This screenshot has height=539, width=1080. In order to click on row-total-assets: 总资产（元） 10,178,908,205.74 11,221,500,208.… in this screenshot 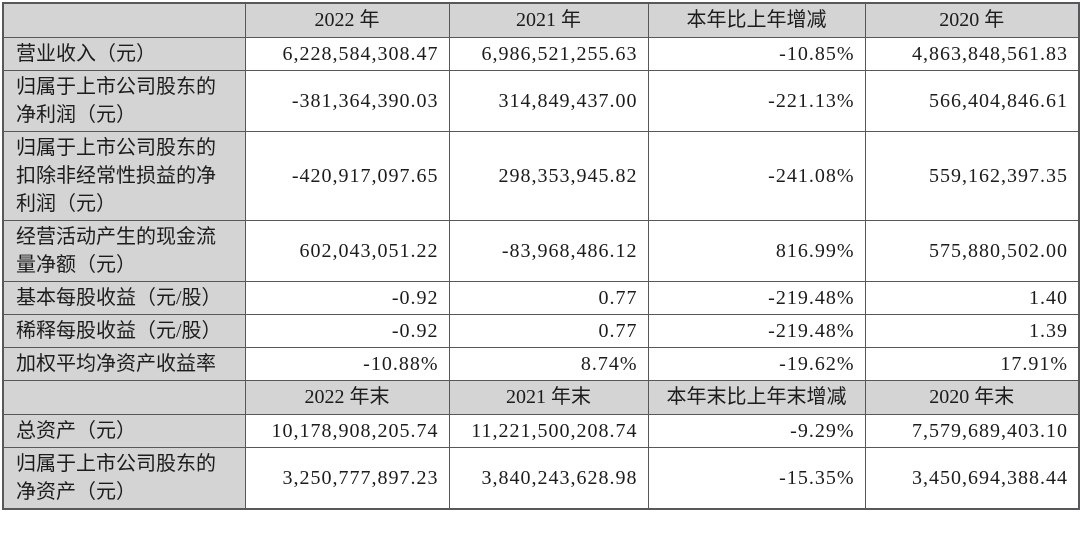, I will do `click(541, 431)`.